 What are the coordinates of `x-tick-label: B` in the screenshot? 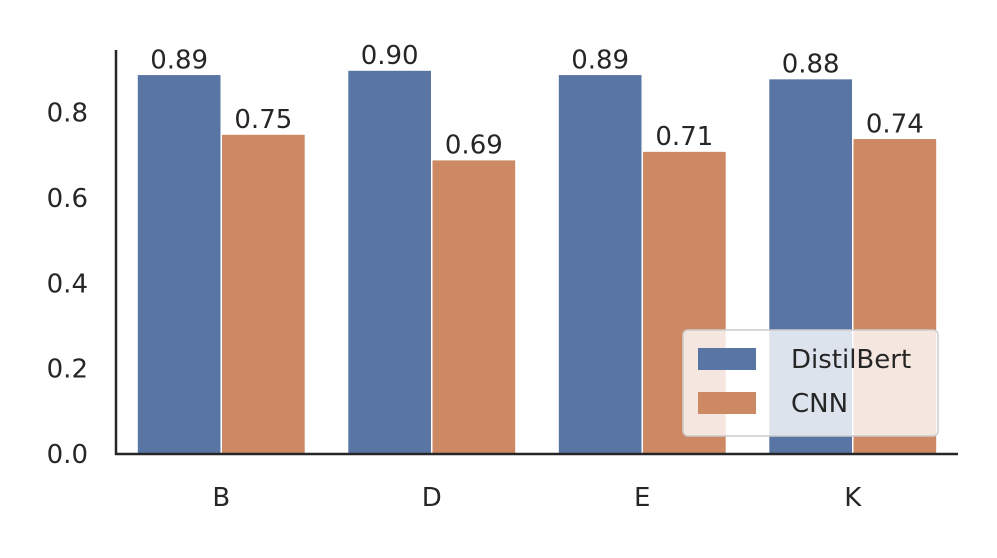 It's located at (221, 498).